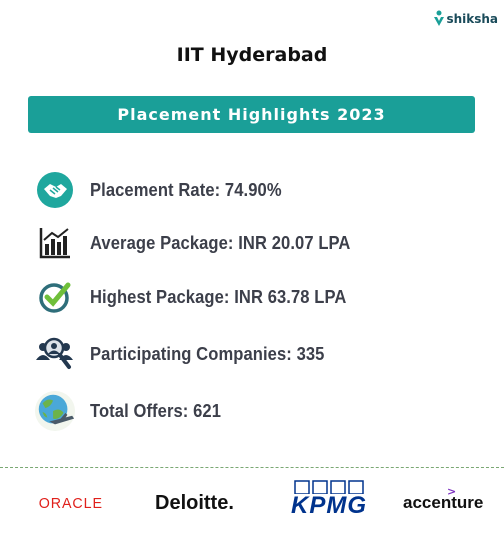  I want to click on globe-plane-icon, so click(55, 411).